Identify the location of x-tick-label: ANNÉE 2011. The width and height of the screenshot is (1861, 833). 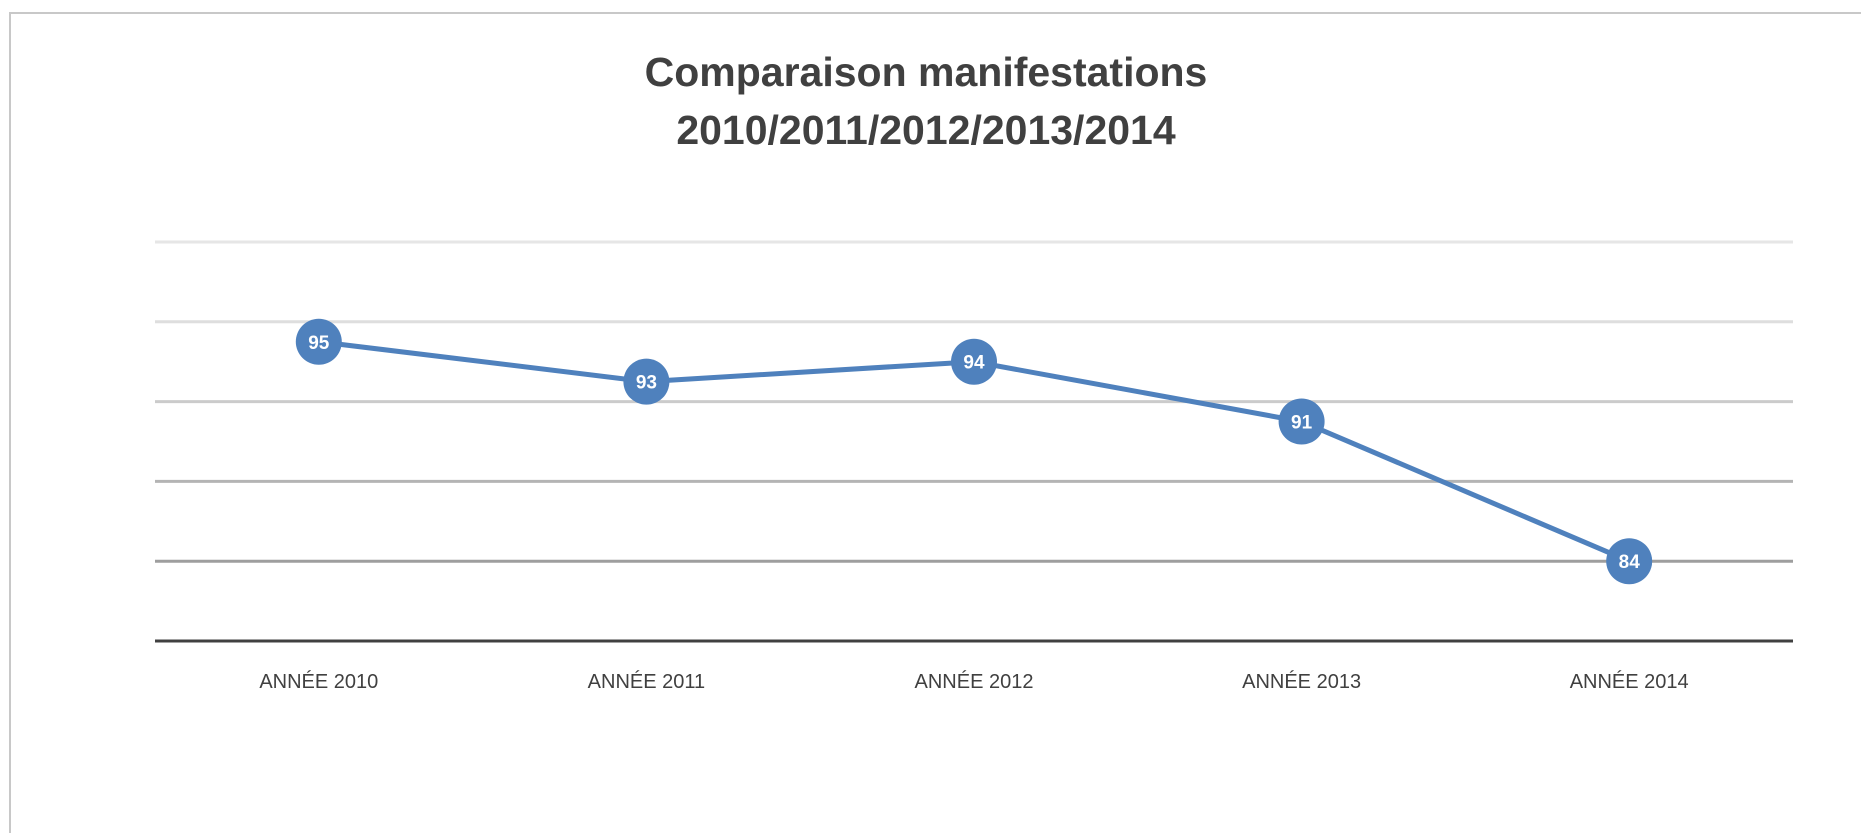
(646, 681).